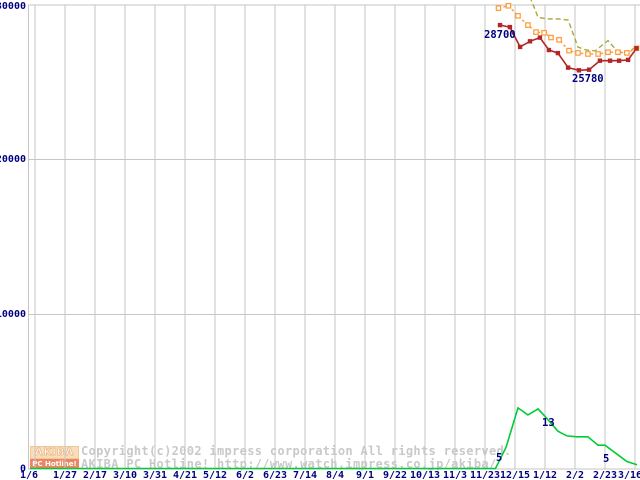 The width and height of the screenshot is (640, 480). I want to click on x-axis-label: 4/21, so click(185, 475).